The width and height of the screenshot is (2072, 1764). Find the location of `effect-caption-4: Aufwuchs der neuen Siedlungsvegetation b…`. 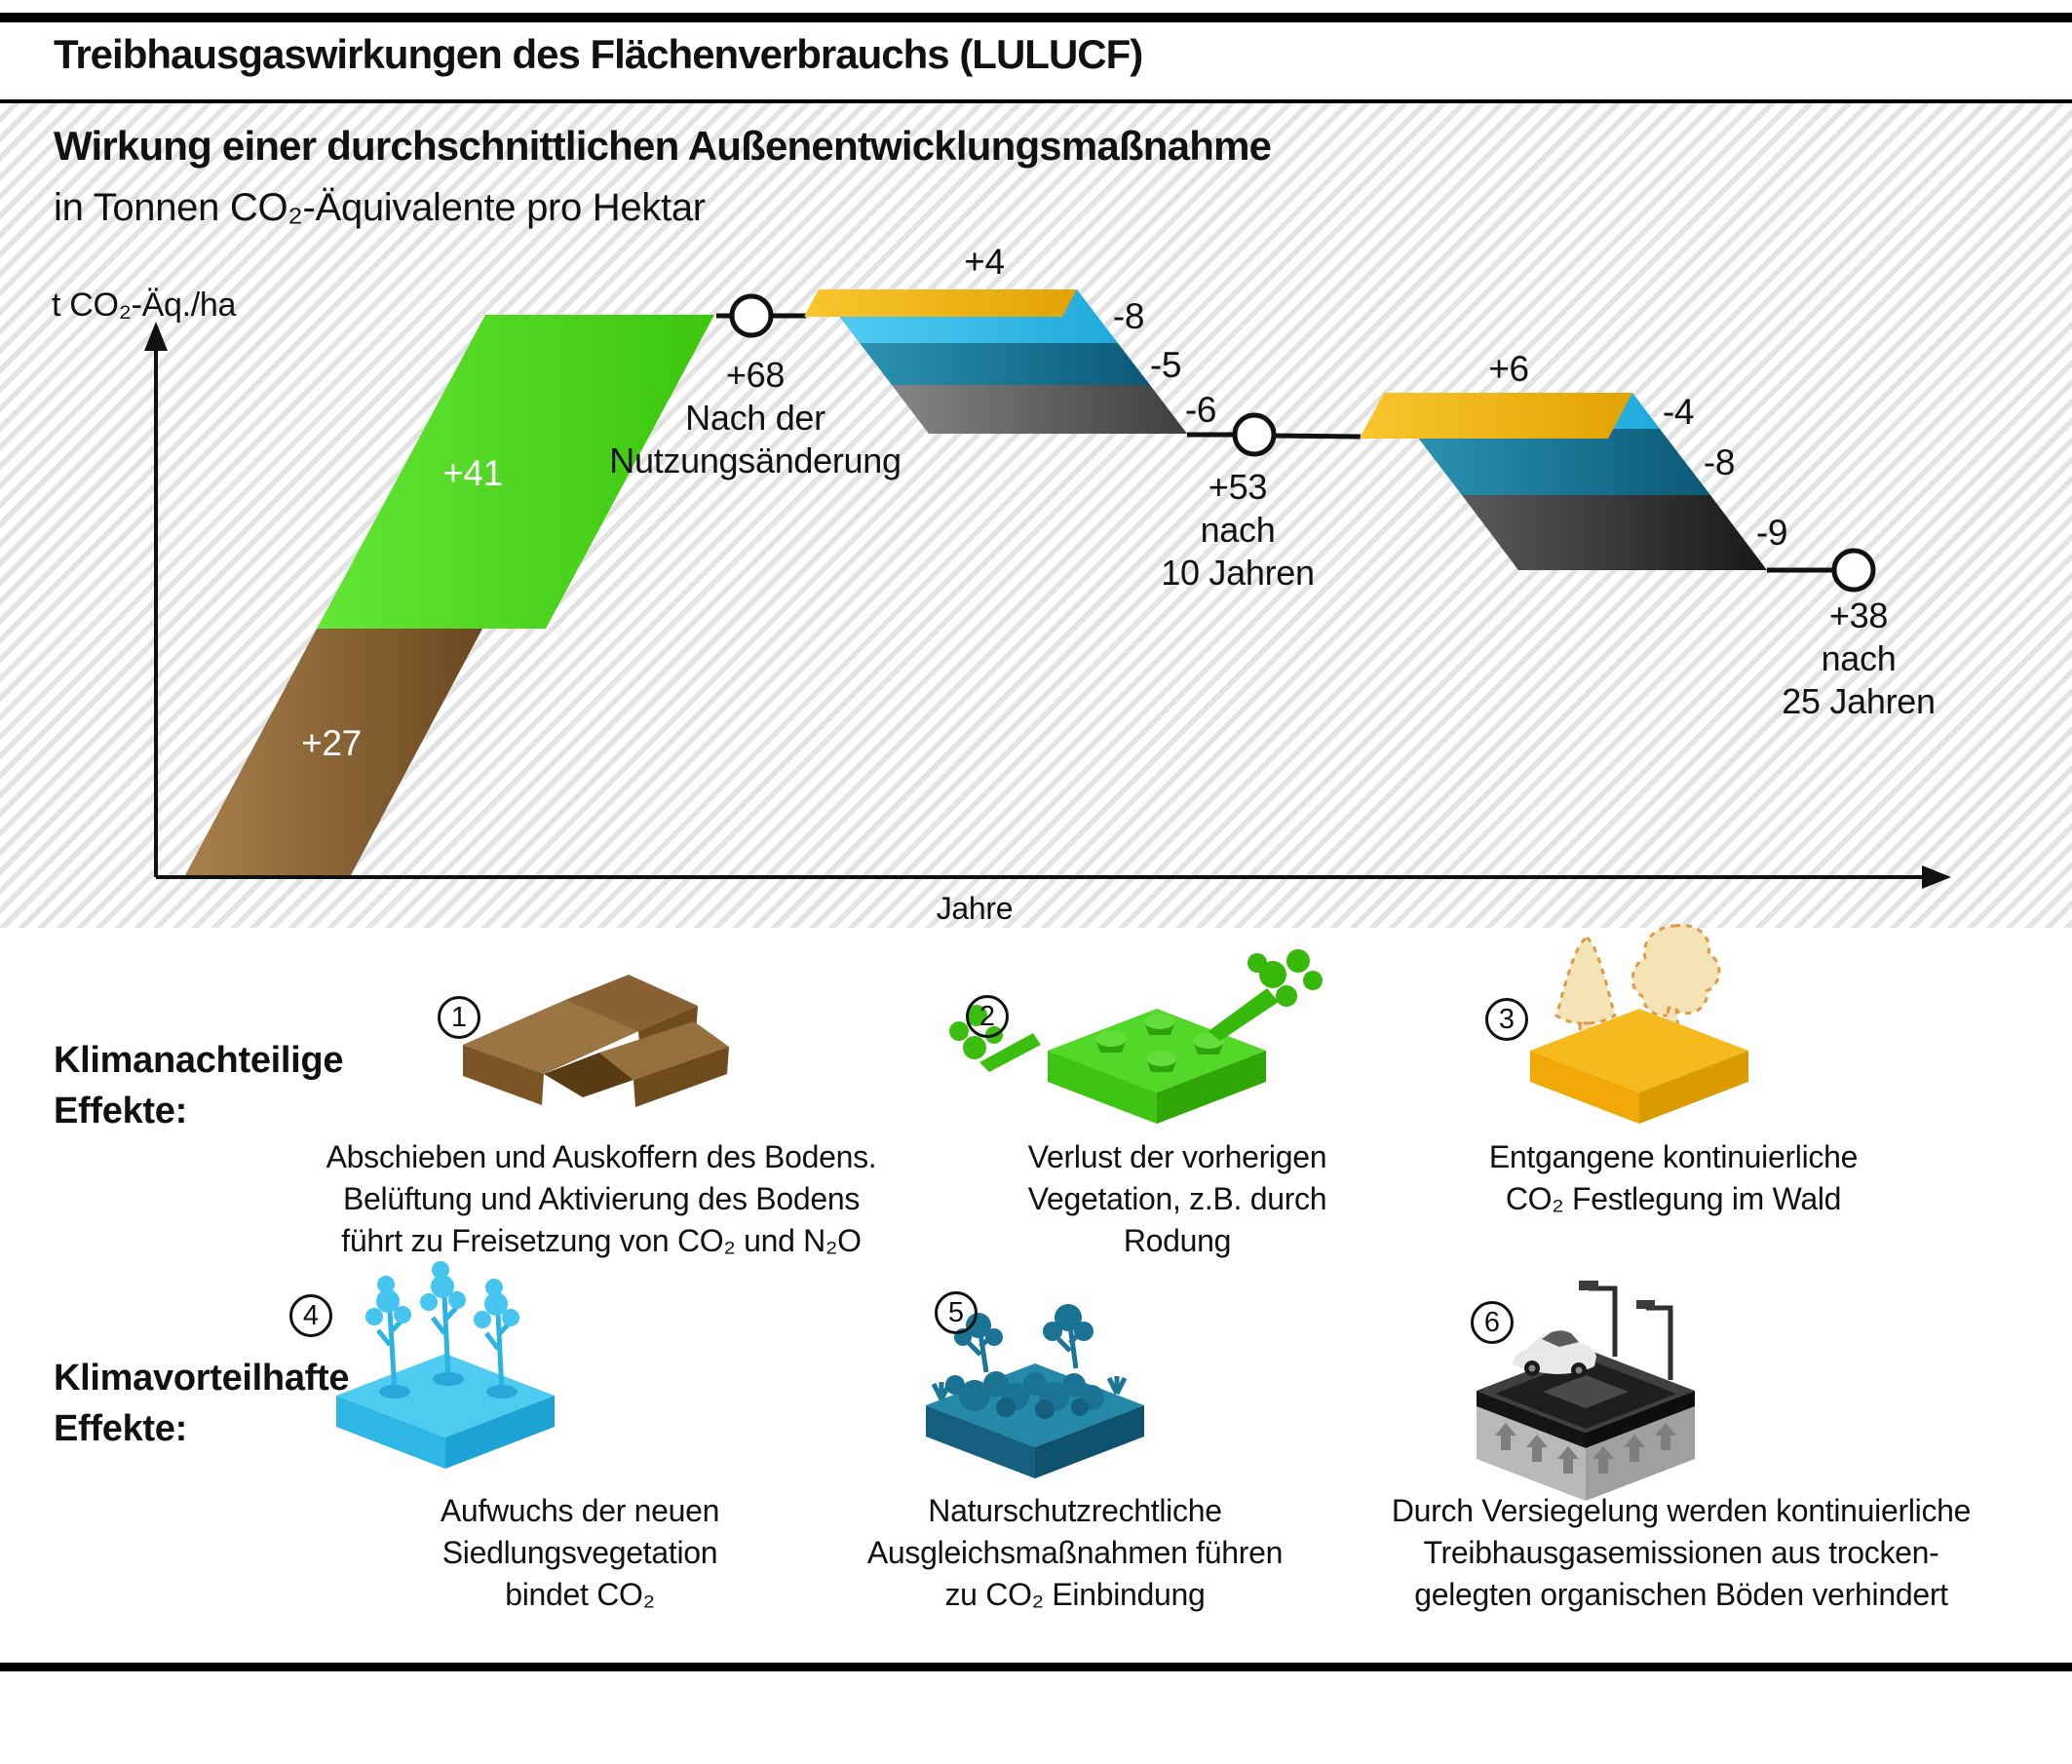

effect-caption-4: Aufwuchs der neuen Siedlungsvegetation b… is located at coordinates (580, 1552).